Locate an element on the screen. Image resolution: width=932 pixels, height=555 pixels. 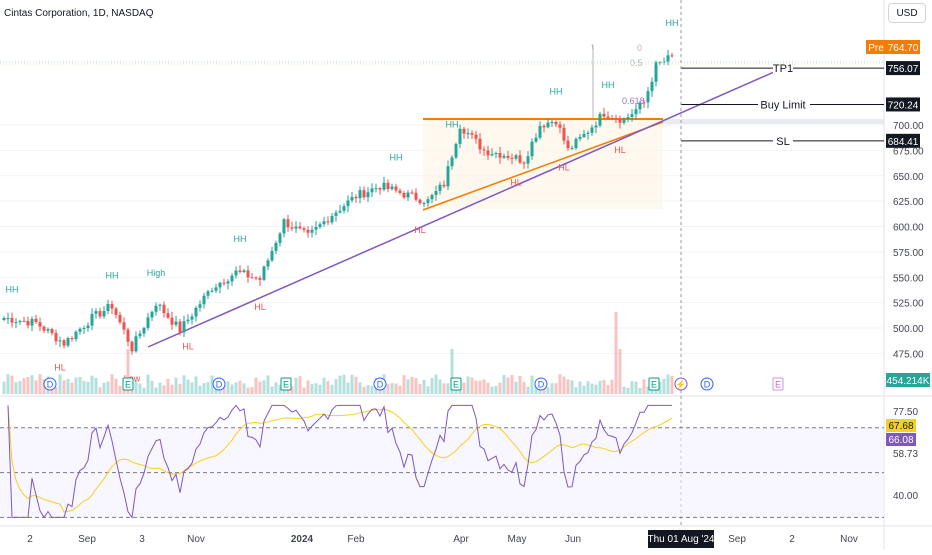
triangle-bottom-line is located at coordinates (543, 166).